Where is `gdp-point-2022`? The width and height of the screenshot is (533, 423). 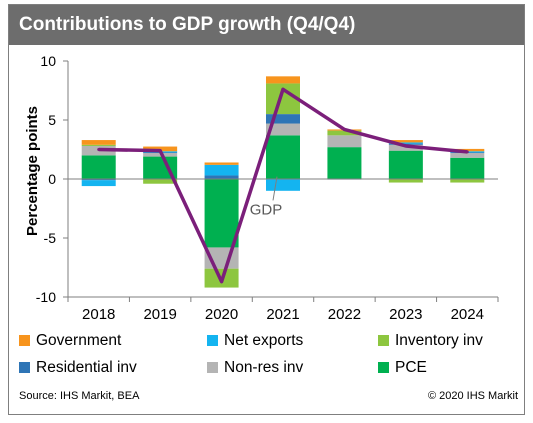
gdp-point-2022 is located at coordinates (344, 129).